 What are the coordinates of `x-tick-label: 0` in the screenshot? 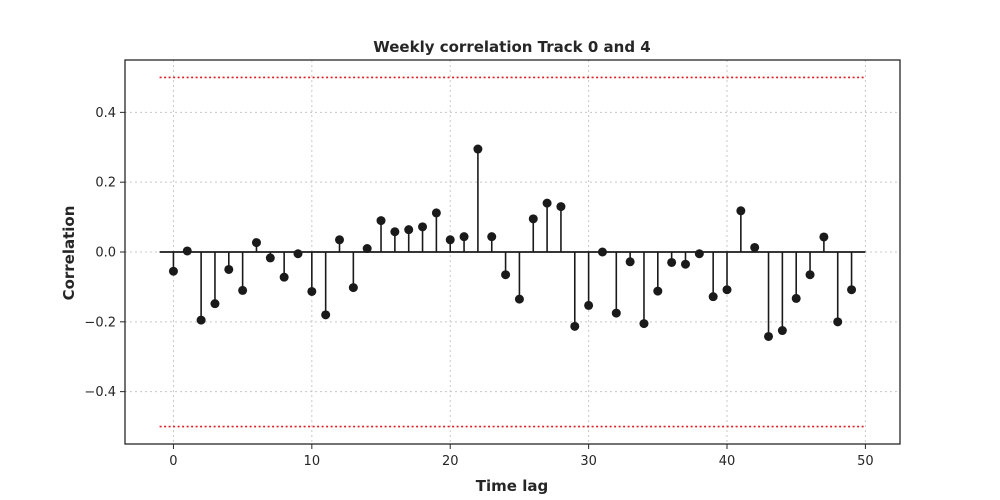 It's located at (173, 461).